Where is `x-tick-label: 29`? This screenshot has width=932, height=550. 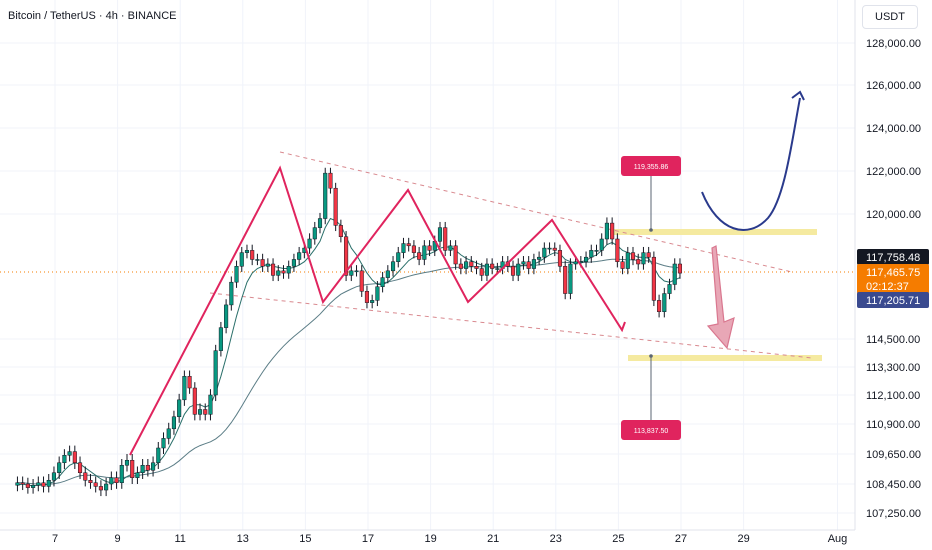
x-tick-label: 29 is located at coordinates (743, 539).